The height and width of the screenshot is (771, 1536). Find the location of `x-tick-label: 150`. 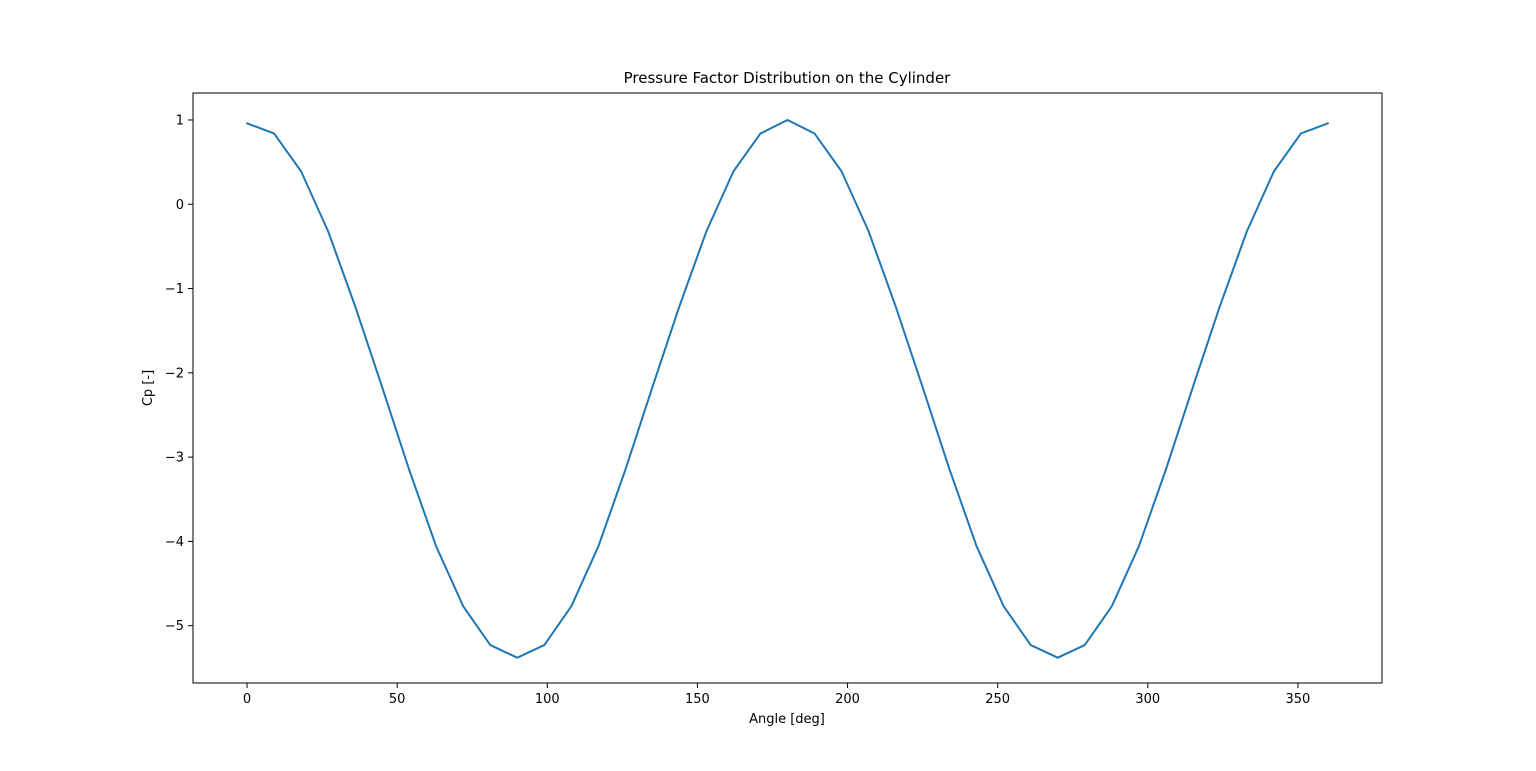

x-tick-label: 150 is located at coordinates (697, 699).